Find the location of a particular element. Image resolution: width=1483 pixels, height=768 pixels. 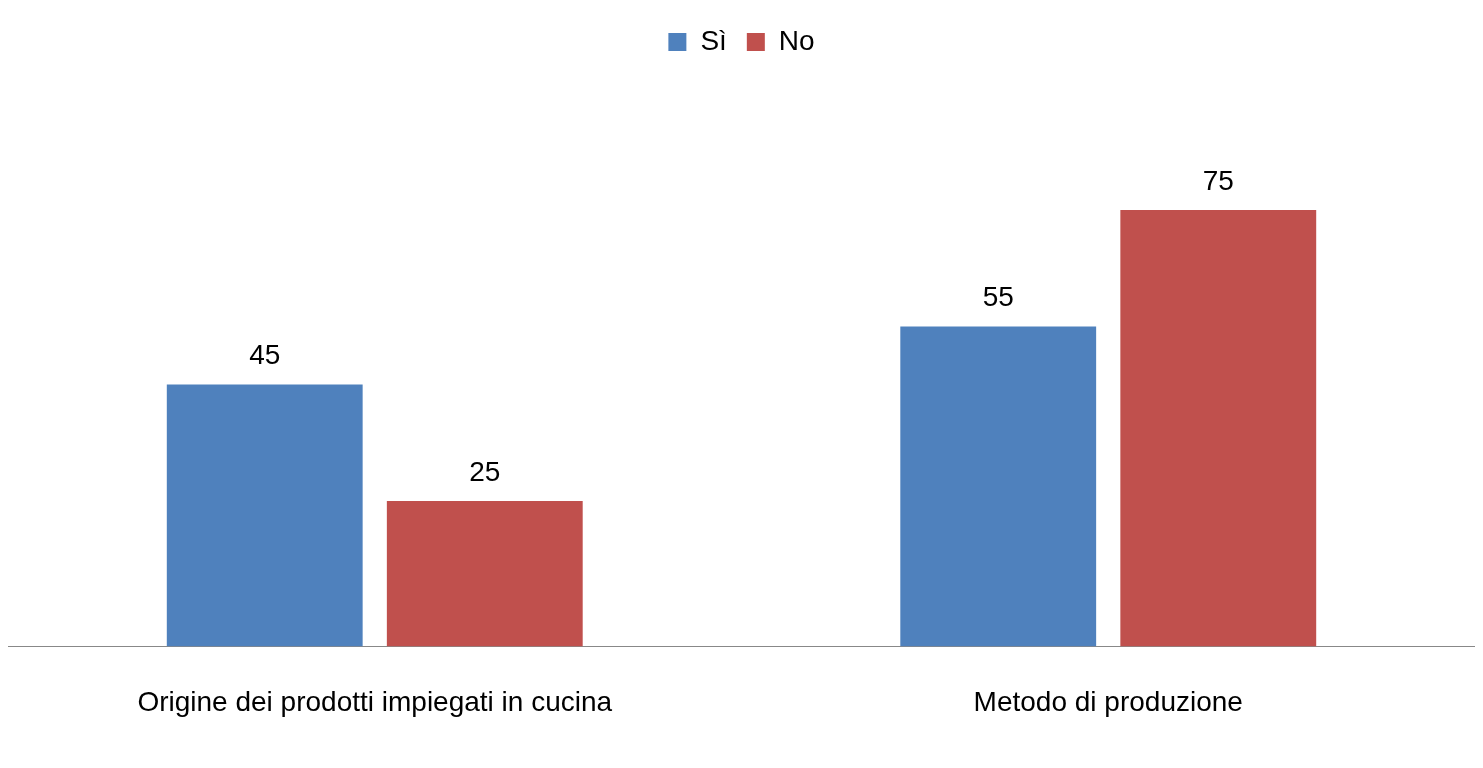

legend-label: No is located at coordinates (796, 40).